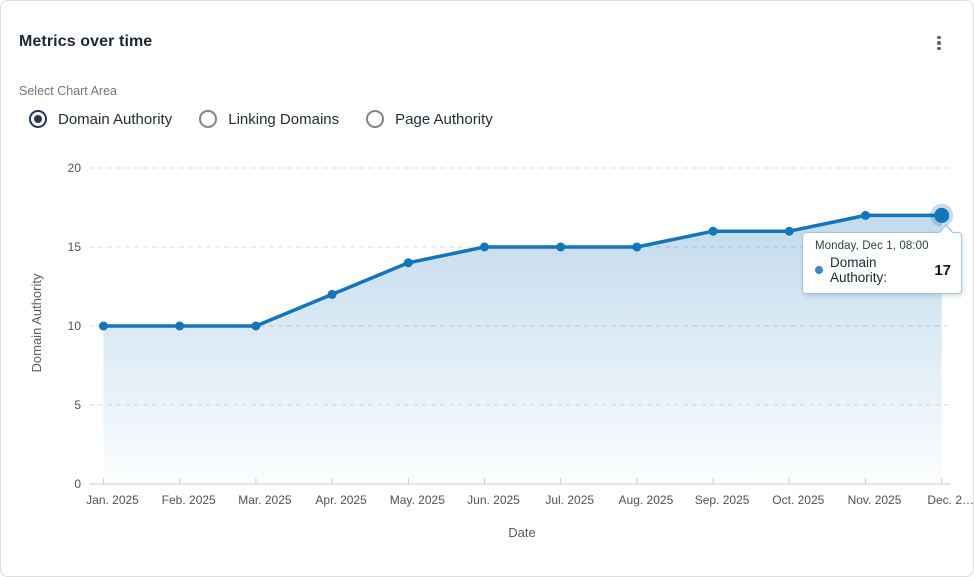 Image resolution: width=974 pixels, height=577 pixels. I want to click on y-tick-label: 15, so click(75, 247).